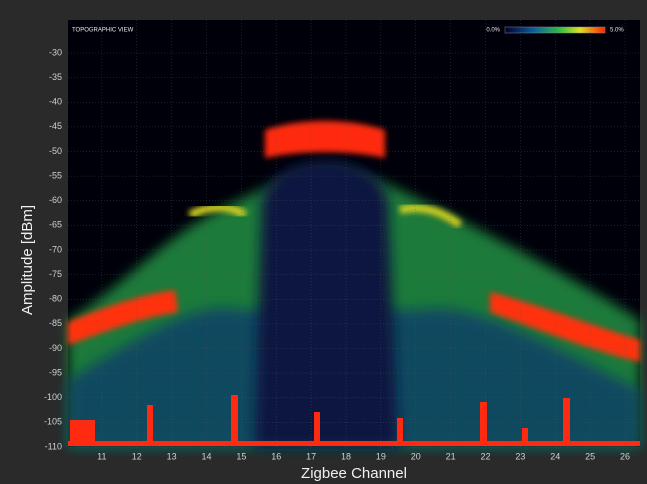 The image size is (647, 484). Describe the element at coordinates (493, 31) in the screenshot. I see `colorbar-label: 0.0%` at that location.